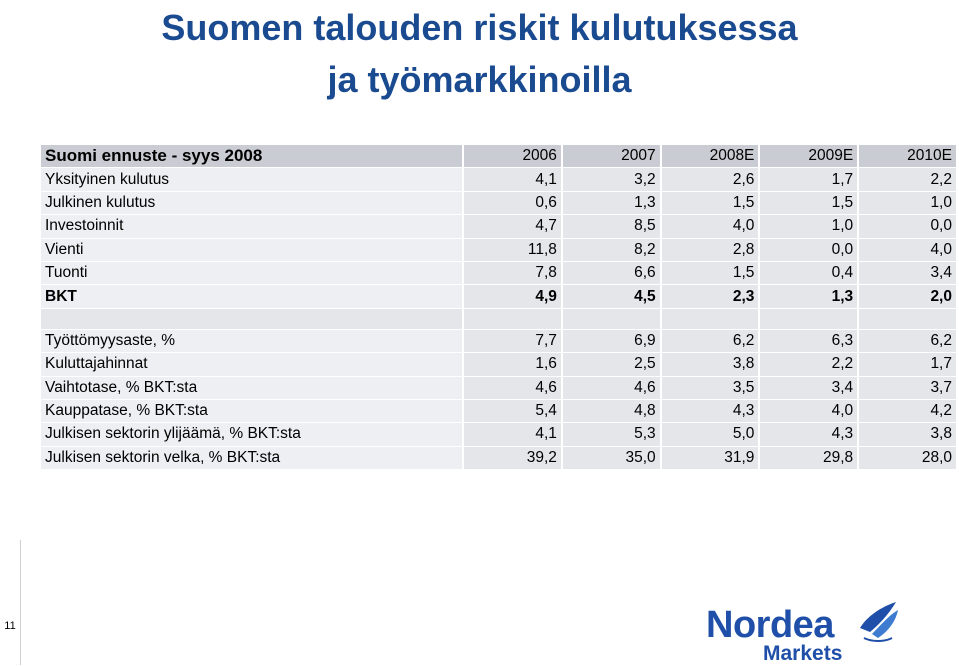 This screenshot has height=666, width=959. I want to click on cell-value: 8,2, so click(612, 250).